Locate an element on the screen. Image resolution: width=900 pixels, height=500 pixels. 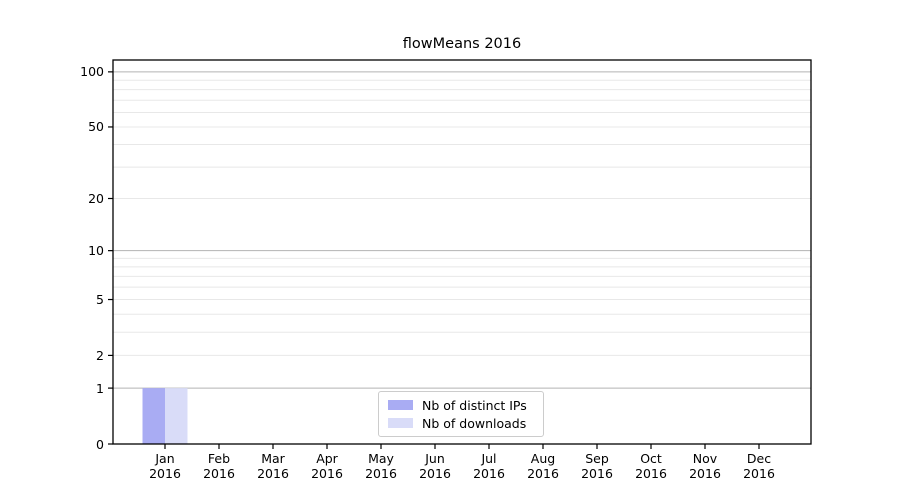
x-tick-label-may: May 2016 is located at coordinates (381, 466).